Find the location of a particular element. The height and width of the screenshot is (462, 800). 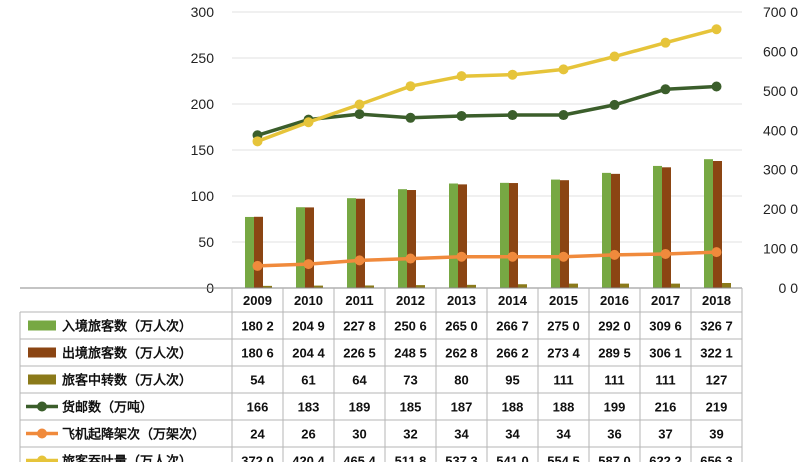

table-cell: 372 0 is located at coordinates (257, 458).